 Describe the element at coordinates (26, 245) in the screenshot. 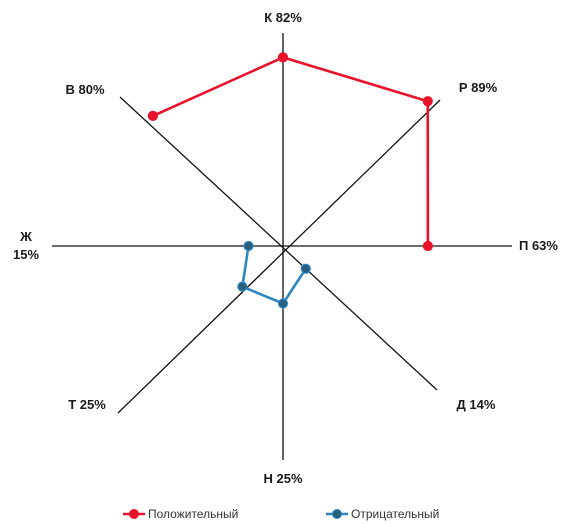

I see `axis-label-zh: Ж 15%` at that location.